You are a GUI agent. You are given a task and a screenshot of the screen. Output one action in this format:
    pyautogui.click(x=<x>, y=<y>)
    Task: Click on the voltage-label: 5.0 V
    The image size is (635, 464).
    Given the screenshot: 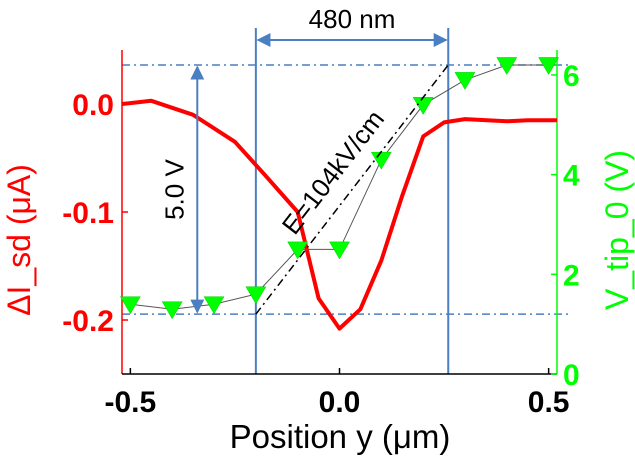 What is the action you would take?
    pyautogui.click(x=174, y=189)
    